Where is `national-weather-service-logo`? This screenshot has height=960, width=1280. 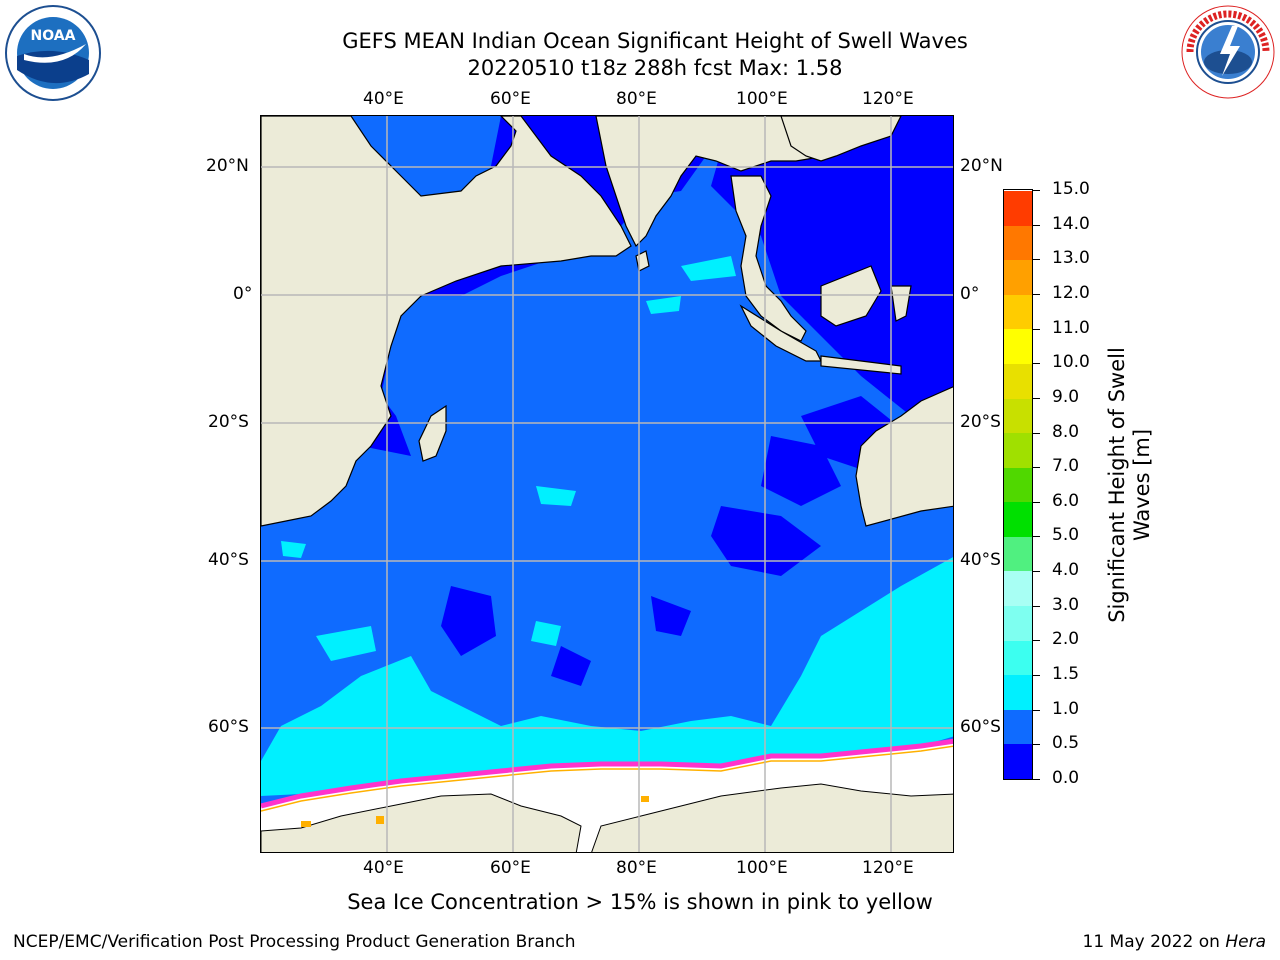
national-weather-service-logo is located at coordinates (1228, 52).